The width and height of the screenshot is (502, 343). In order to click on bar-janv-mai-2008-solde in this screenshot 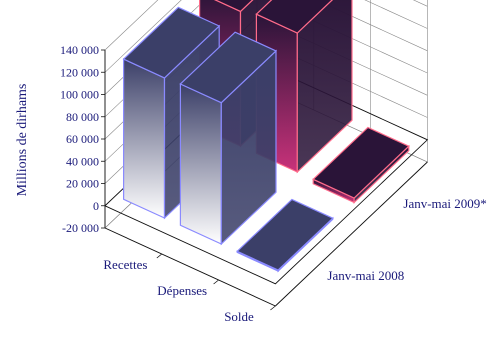, I will do `click(285, 235)`.